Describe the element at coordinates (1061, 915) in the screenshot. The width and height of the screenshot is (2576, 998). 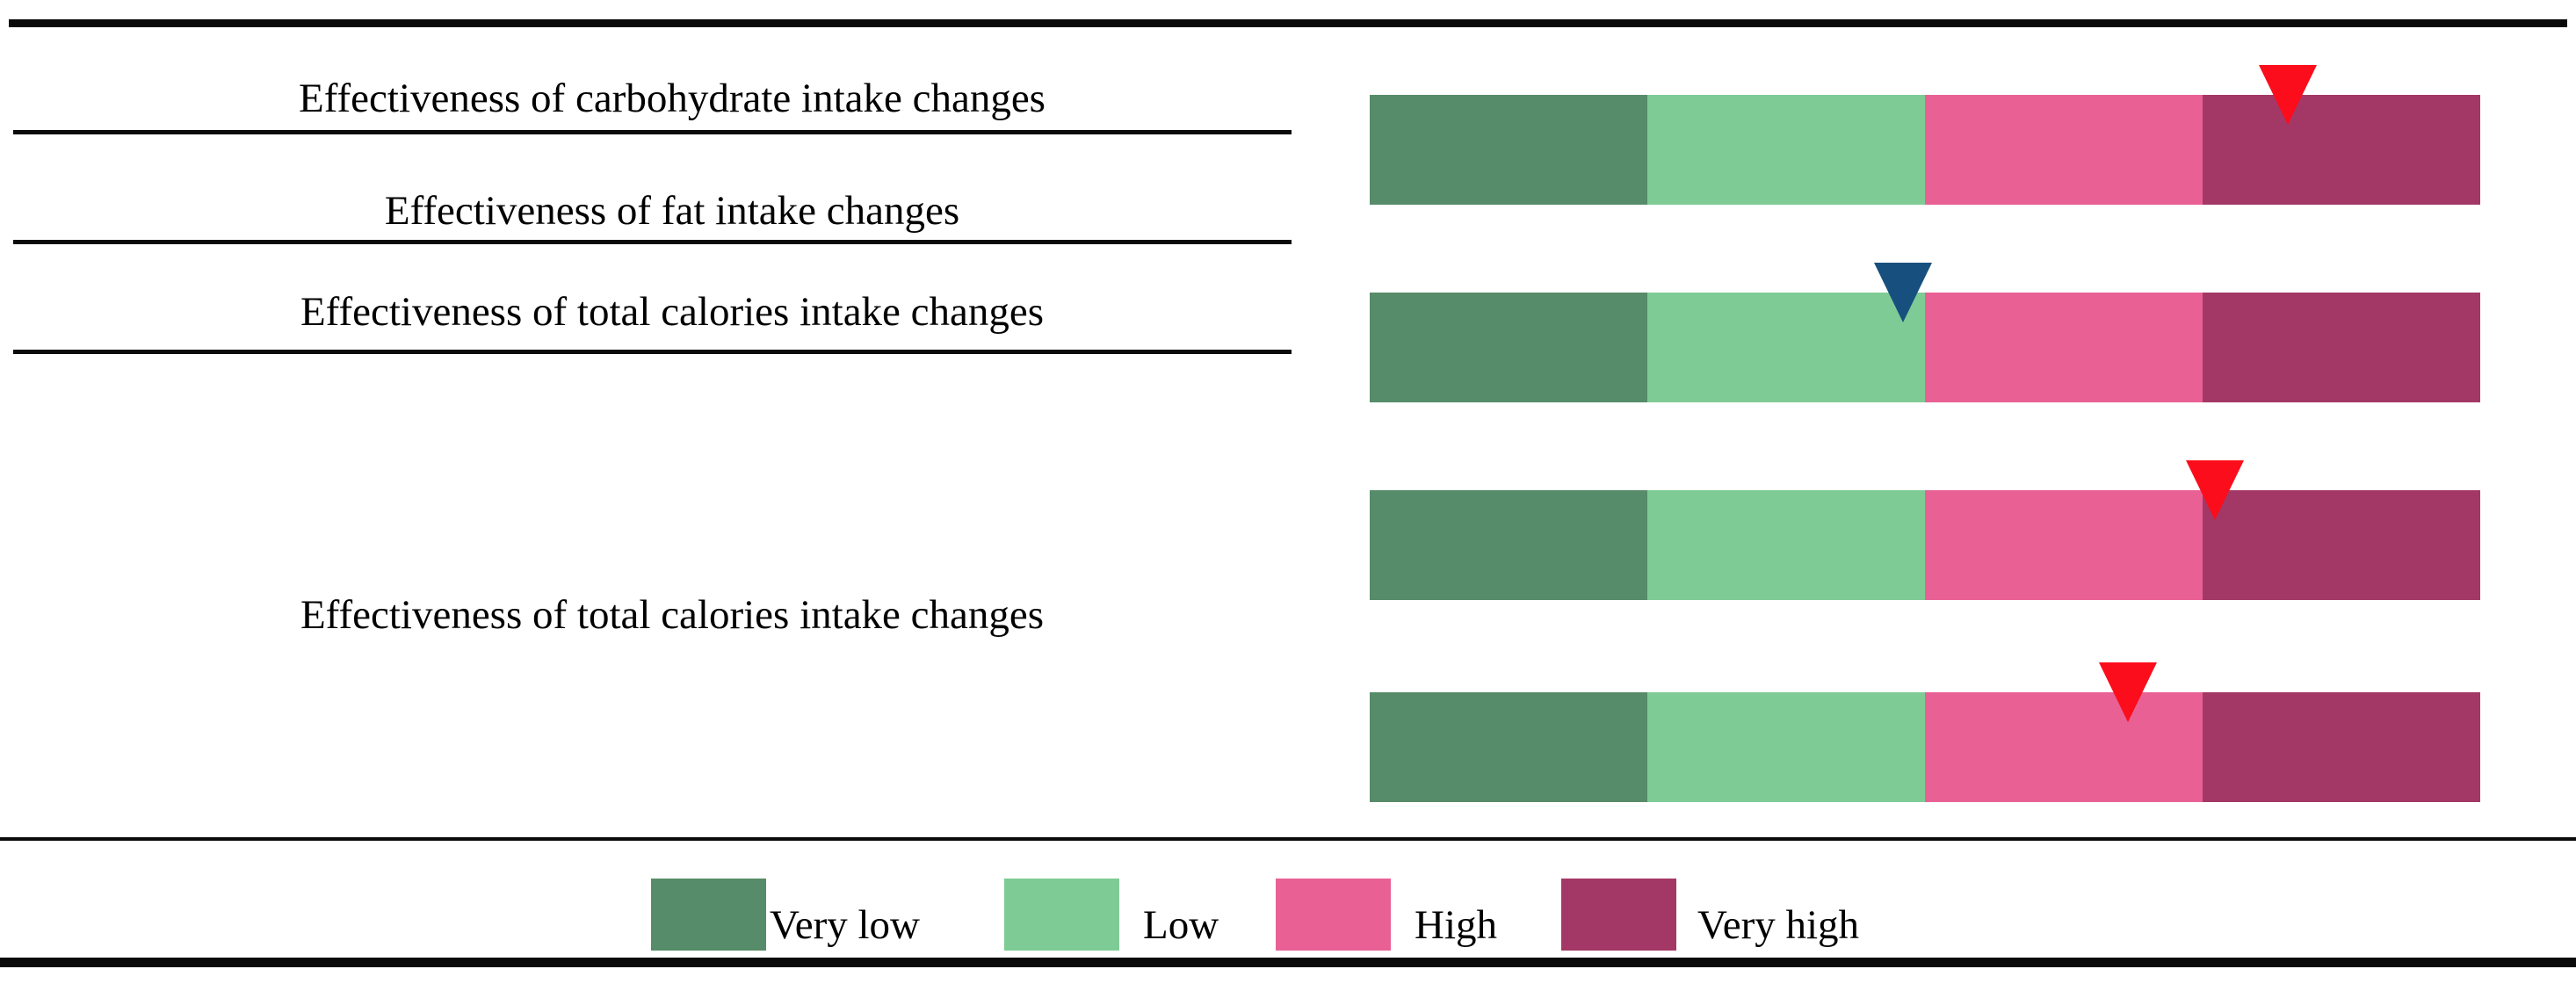
I see `legend-swatch-low` at that location.